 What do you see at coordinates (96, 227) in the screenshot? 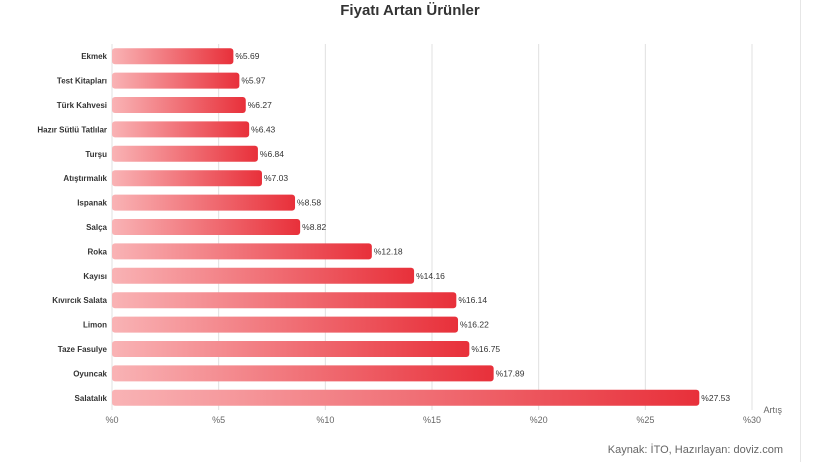
I see `category-label: Salça` at bounding box center [96, 227].